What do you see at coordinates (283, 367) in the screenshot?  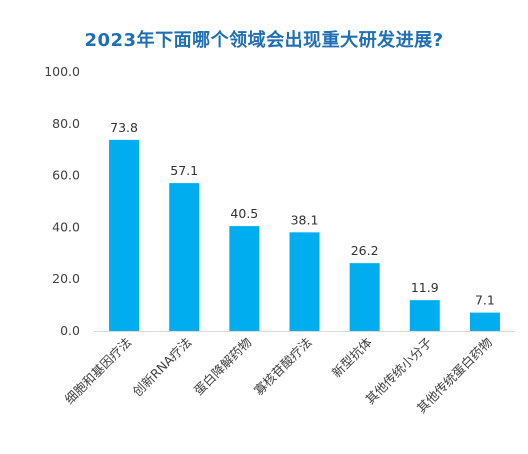 I see `x-tick-label: 寡核苷酸疗法` at bounding box center [283, 367].